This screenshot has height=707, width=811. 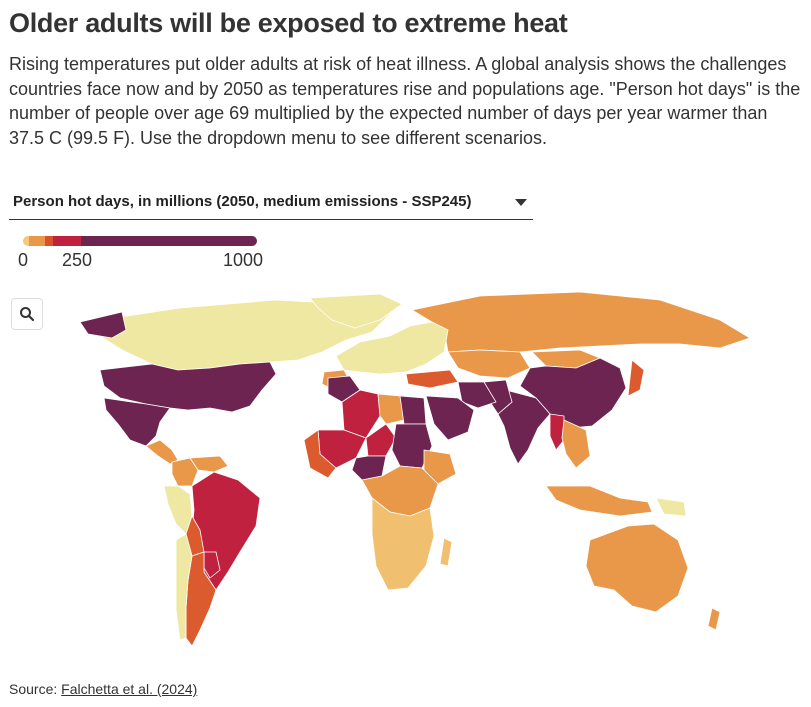 What do you see at coordinates (149, 256) in the screenshot?
I see `color-legend: 0 250 1000` at bounding box center [149, 256].